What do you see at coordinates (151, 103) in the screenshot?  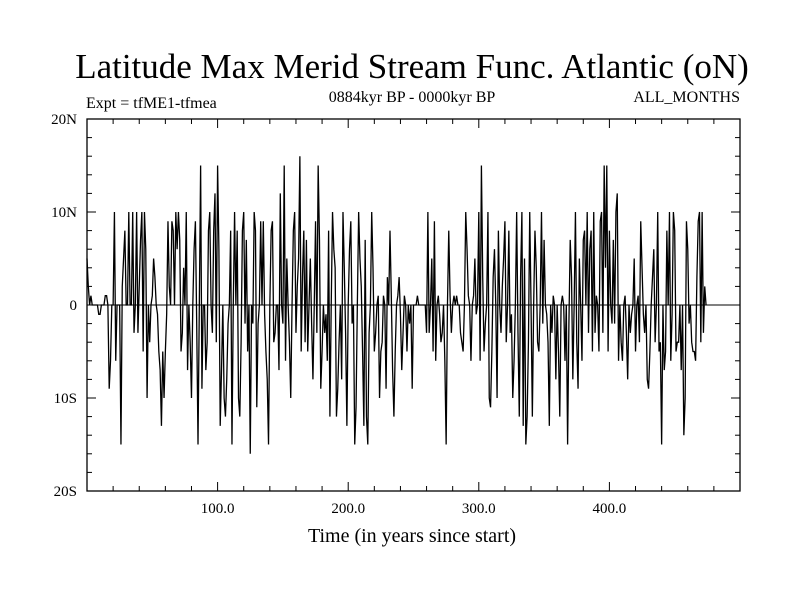 I see `experiment-label: Expt = tfME1-tfmea` at bounding box center [151, 103].